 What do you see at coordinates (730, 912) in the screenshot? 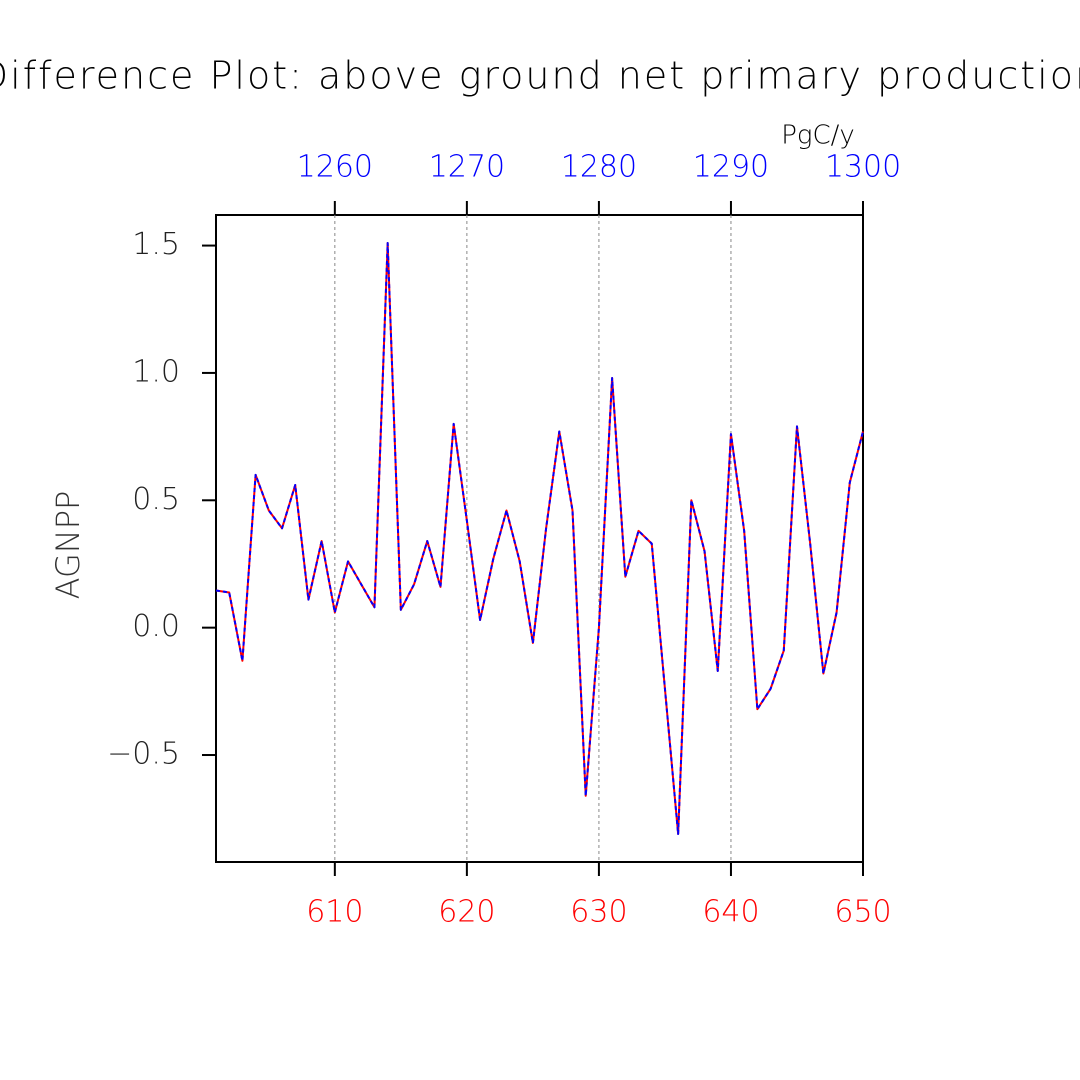
I see `x-tick-label: 640` at bounding box center [730, 912].